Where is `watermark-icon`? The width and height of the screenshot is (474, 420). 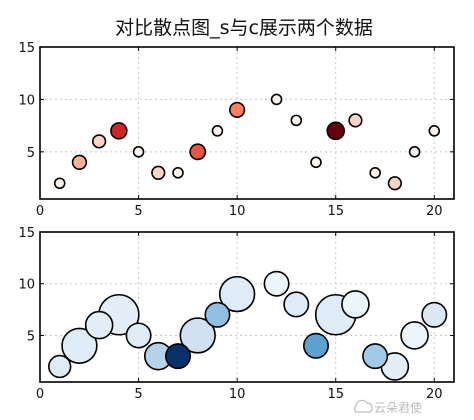
watermark-icon is located at coordinates (363, 406).